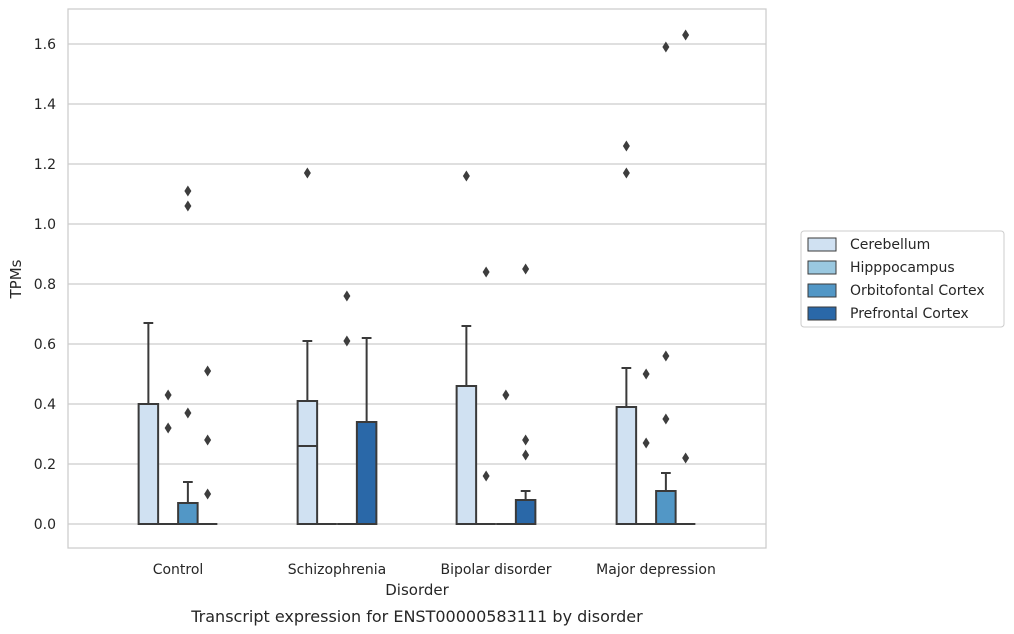 This screenshot has width=1014, height=634. I want to click on y-tick-label: 0.2, so click(45, 465).